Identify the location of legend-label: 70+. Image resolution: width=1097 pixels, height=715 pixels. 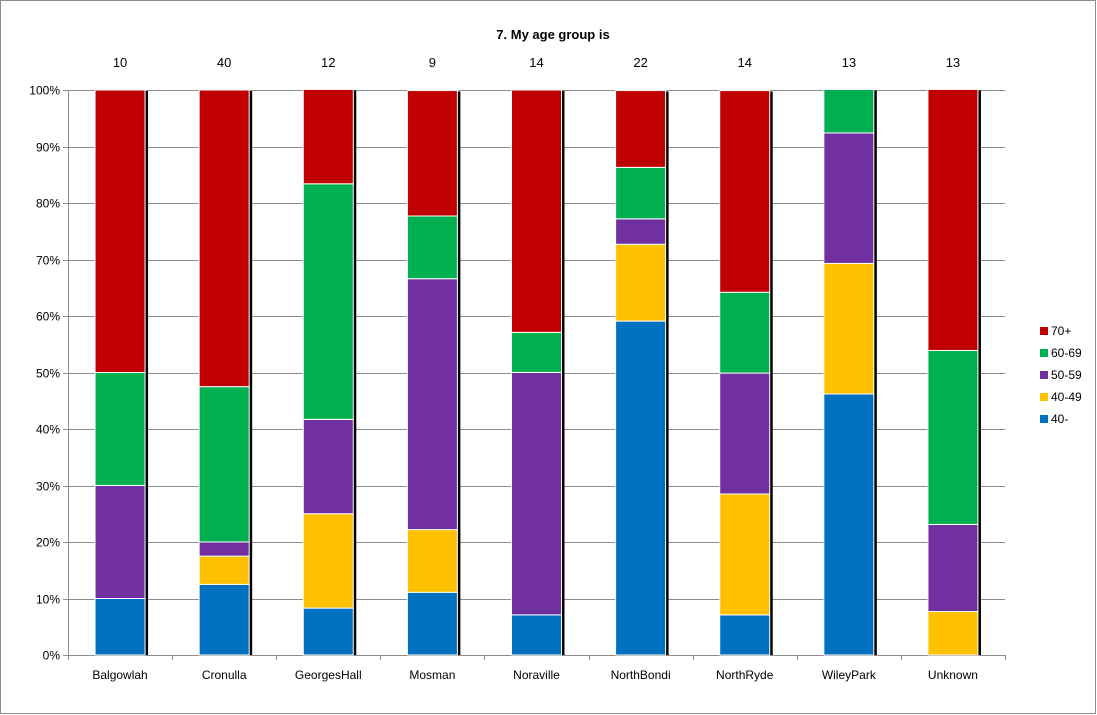
(1061, 331).